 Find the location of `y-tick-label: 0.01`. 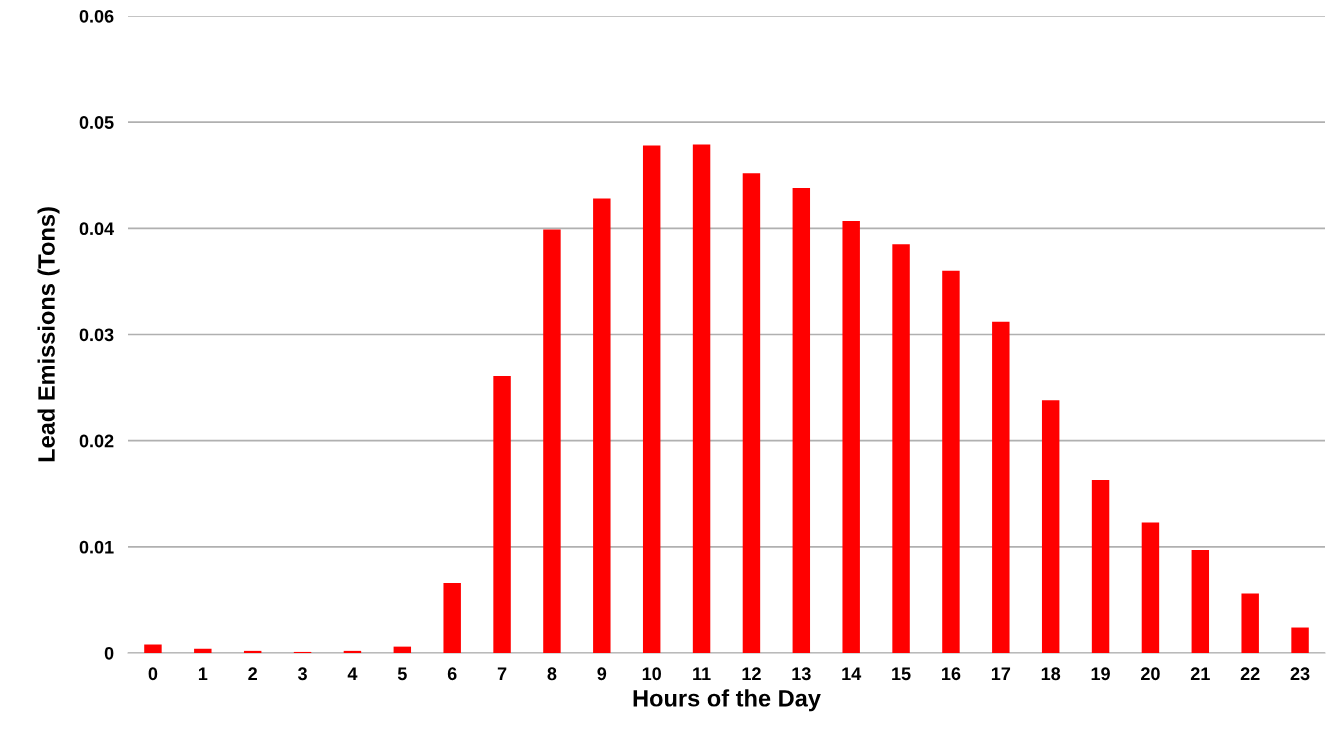

y-tick-label: 0.01 is located at coordinates (96, 547).